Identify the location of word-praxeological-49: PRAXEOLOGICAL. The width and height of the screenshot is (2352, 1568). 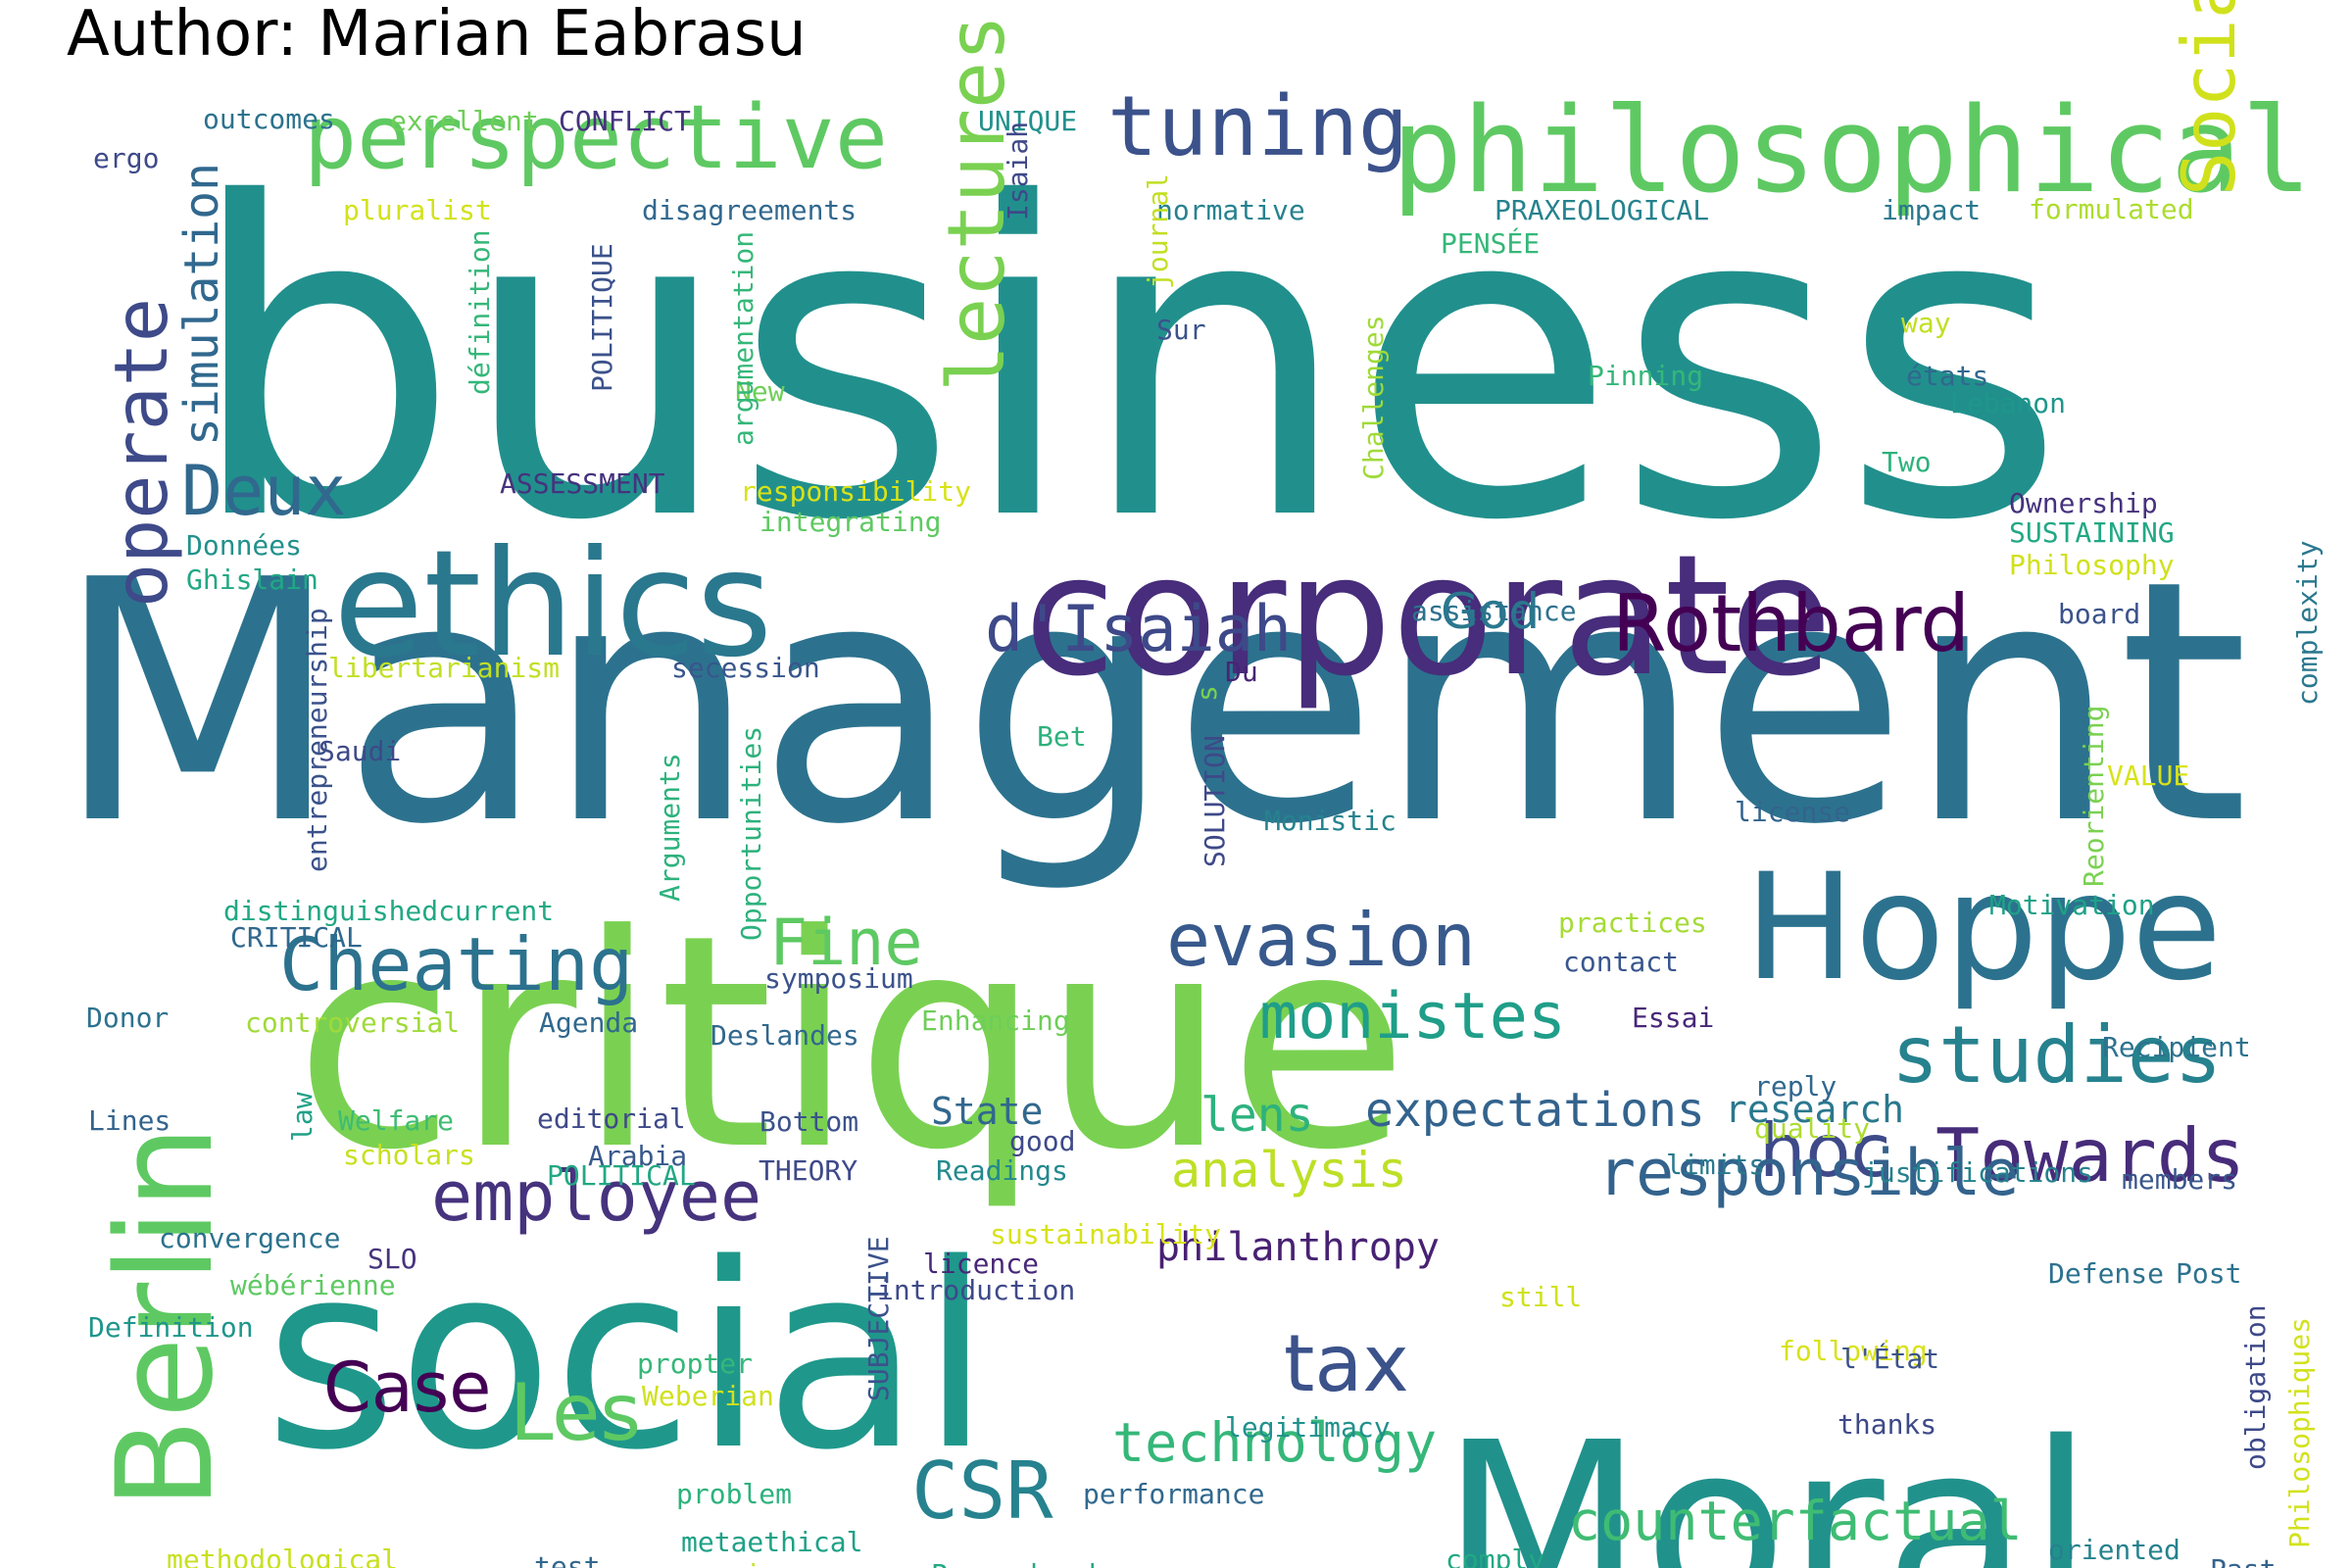
(1601, 210).